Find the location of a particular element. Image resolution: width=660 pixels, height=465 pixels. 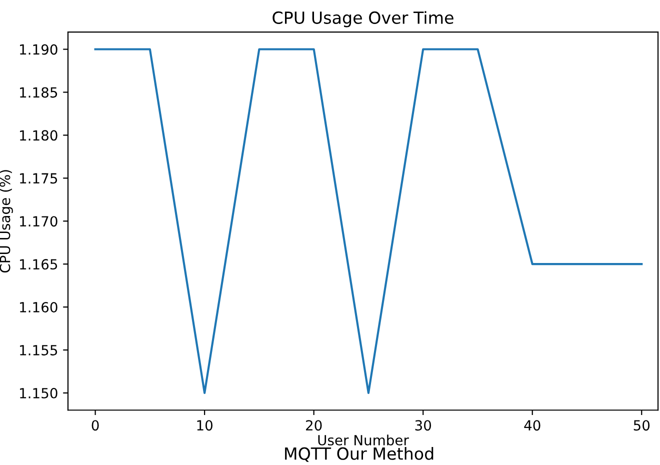

y-tick-label: 1.160 is located at coordinates (39, 307).